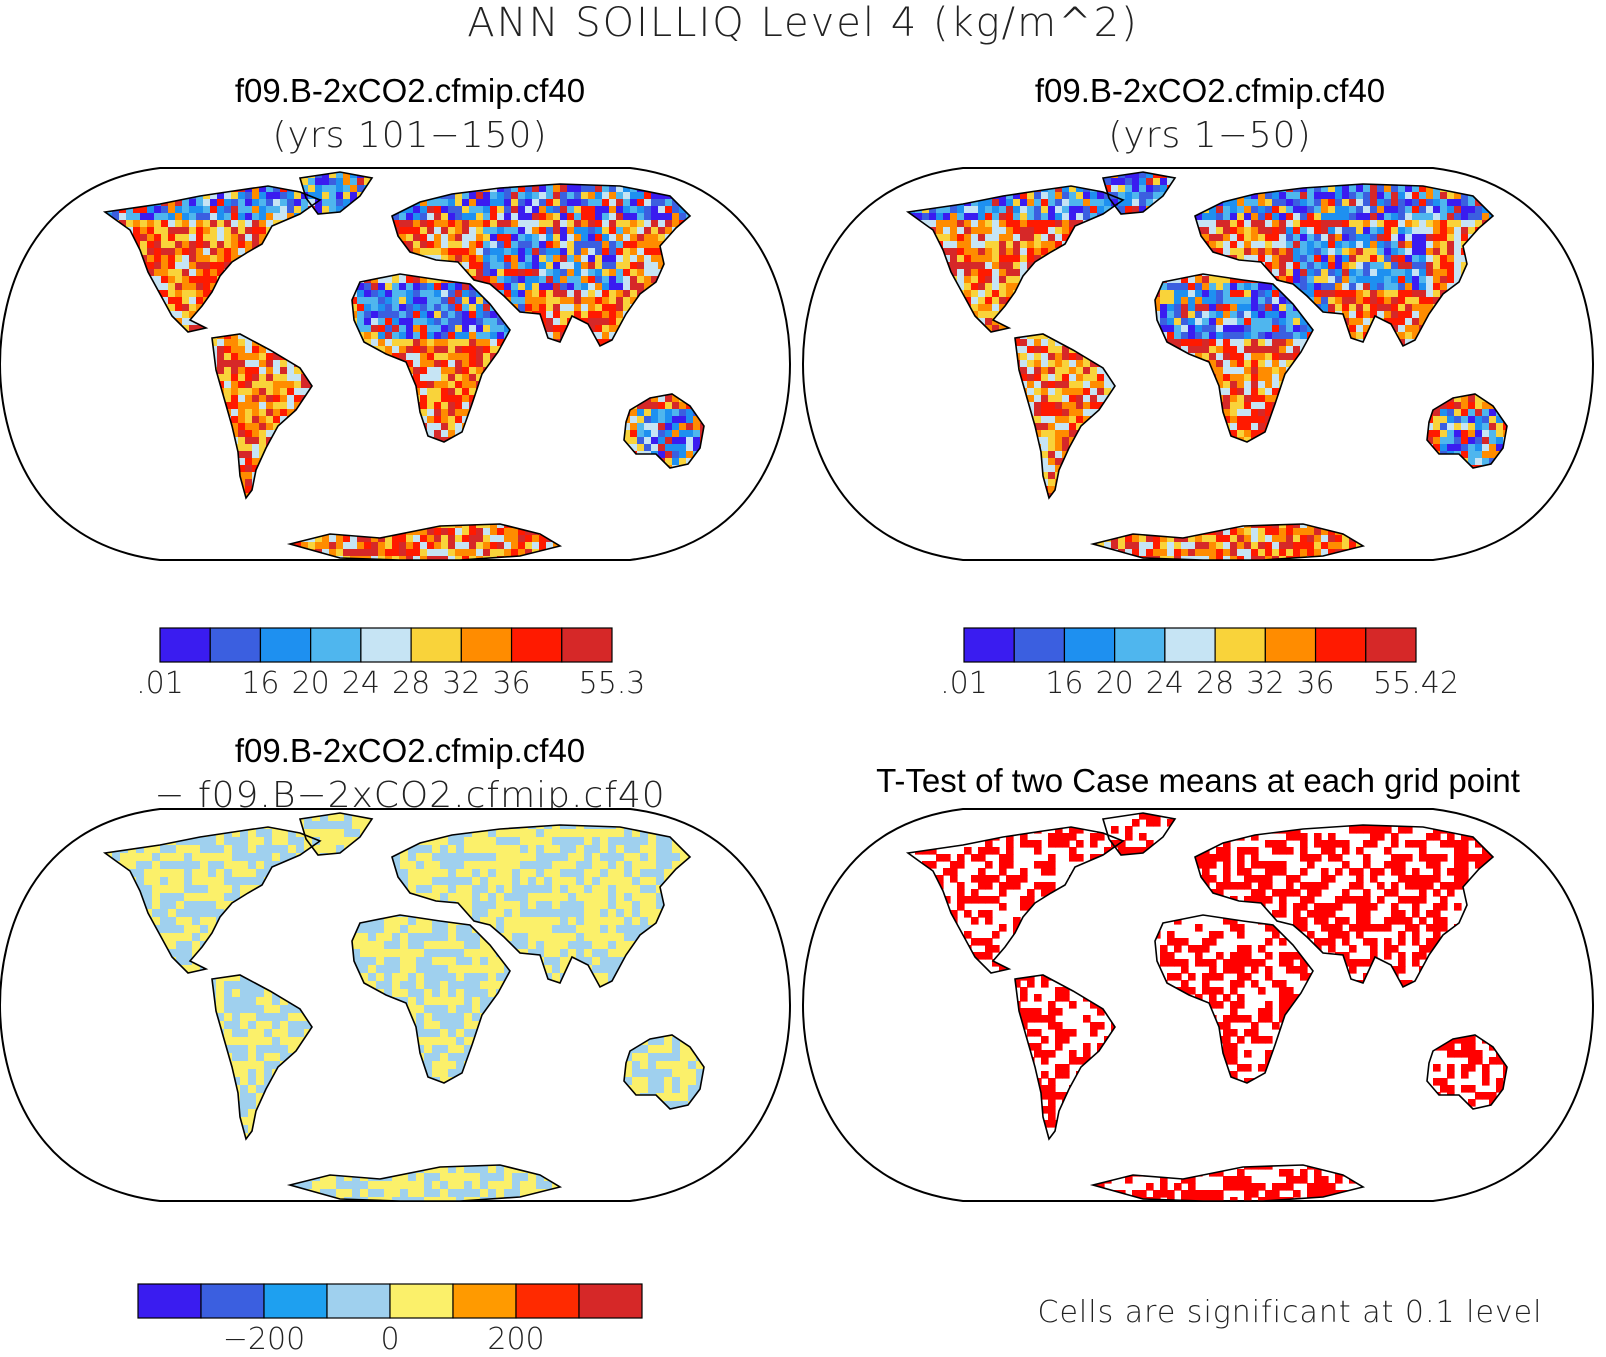 The width and height of the screenshot is (1606, 1357). What do you see at coordinates (1210, 91) in the screenshot?
I see `panel2-title: f09.B-2xCO2.cfmip.cf40` at bounding box center [1210, 91].